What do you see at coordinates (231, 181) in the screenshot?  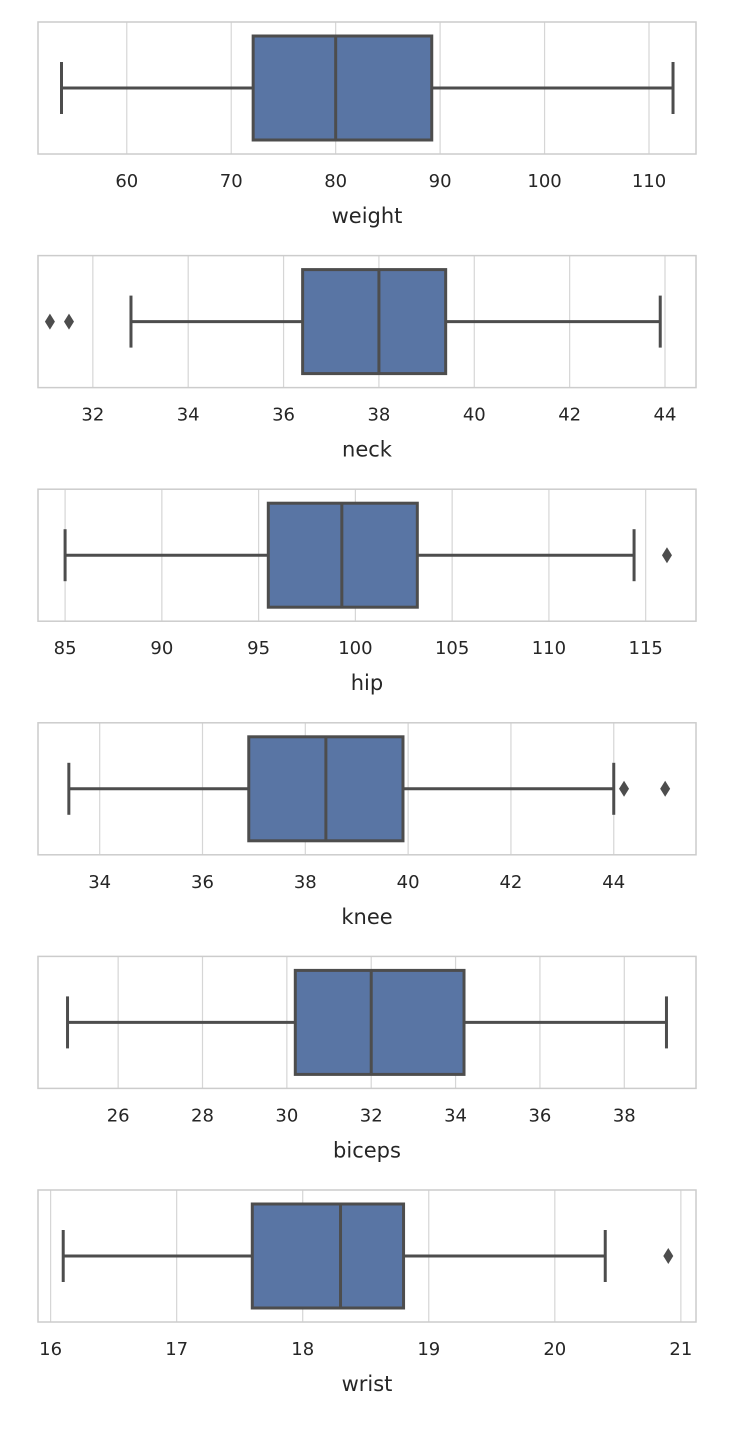 I see `x-tick-label: 70` at bounding box center [231, 181].